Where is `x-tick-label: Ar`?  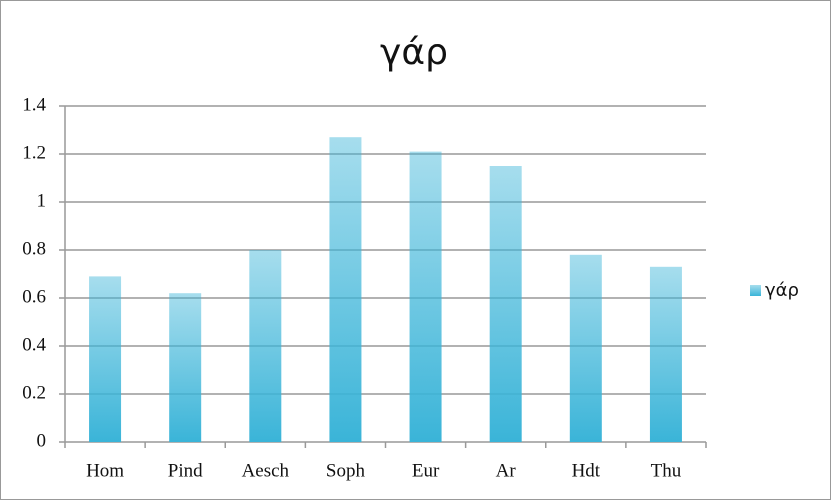
x-tick-label: Ar is located at coordinates (506, 470).